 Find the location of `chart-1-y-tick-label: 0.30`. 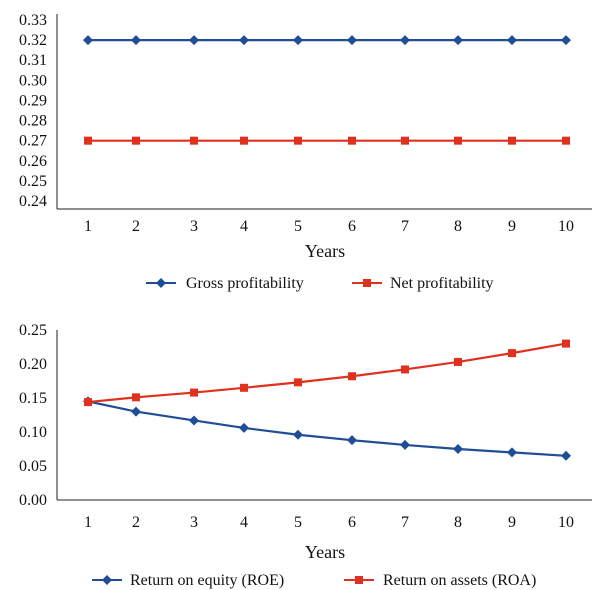

chart-1-y-tick-label: 0.30 is located at coordinates (33, 80).